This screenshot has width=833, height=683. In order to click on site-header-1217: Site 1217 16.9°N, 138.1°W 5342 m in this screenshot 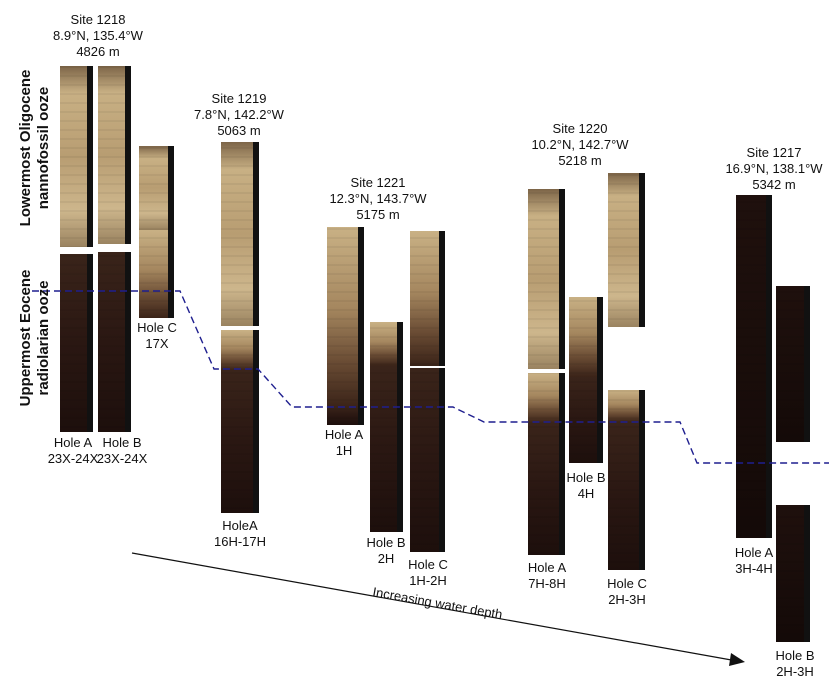, I will do `click(774, 168)`.